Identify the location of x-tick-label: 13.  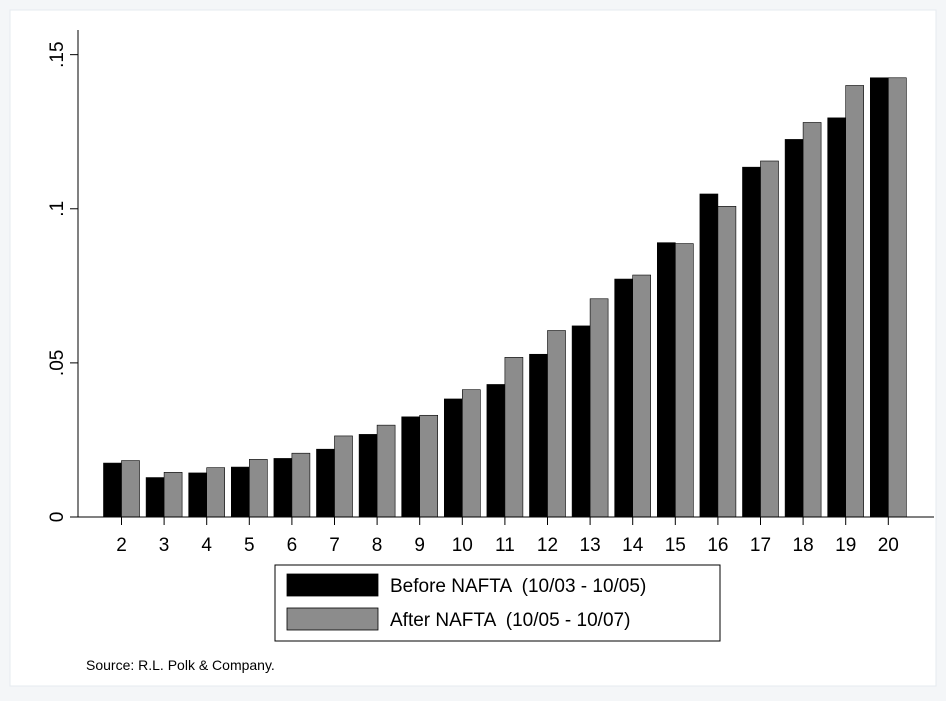
(590, 545).